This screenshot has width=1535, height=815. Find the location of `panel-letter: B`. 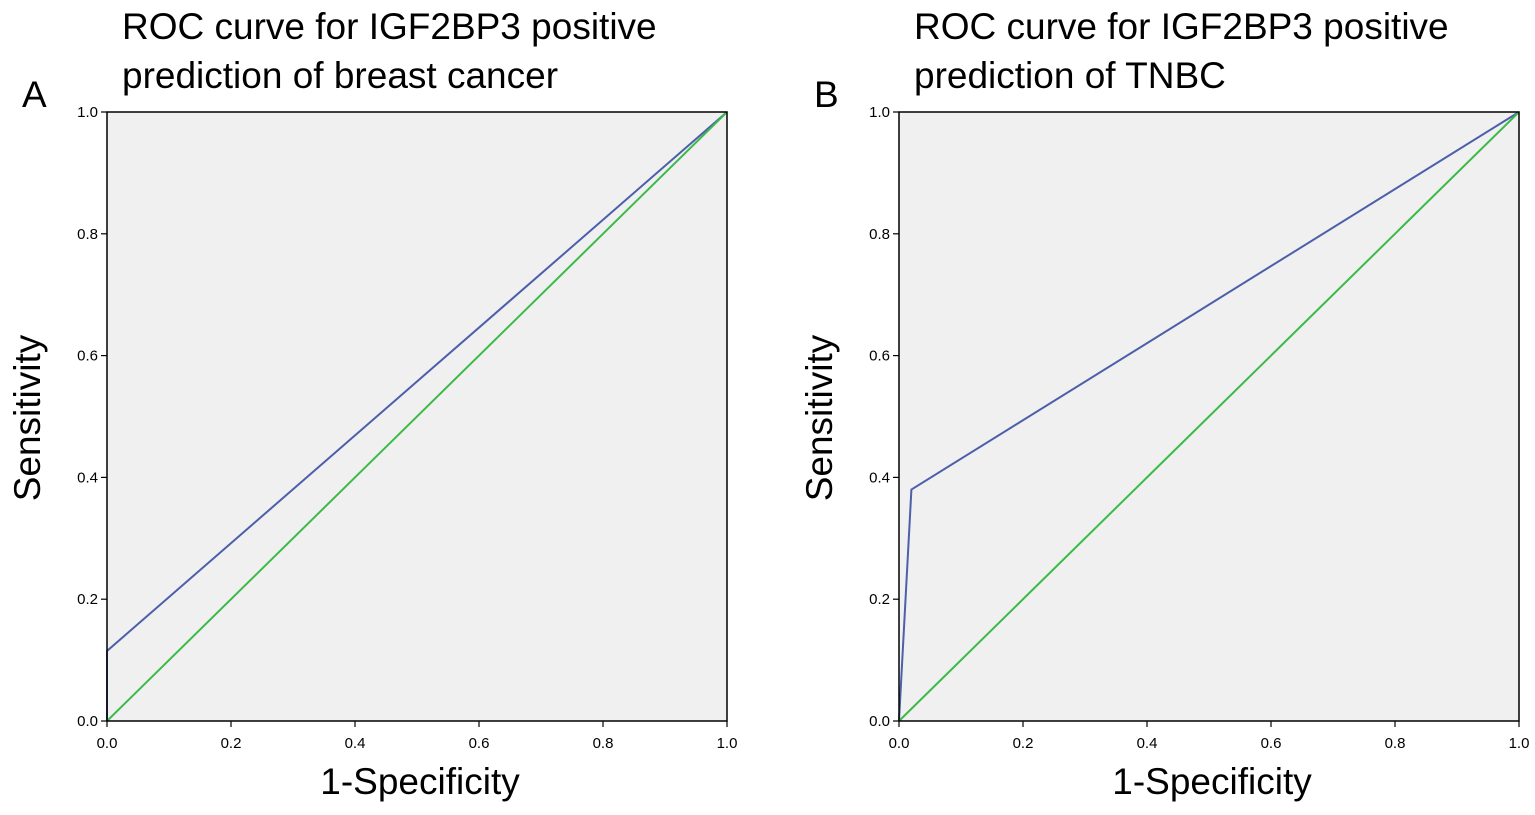

panel-letter: B is located at coordinates (826, 94).